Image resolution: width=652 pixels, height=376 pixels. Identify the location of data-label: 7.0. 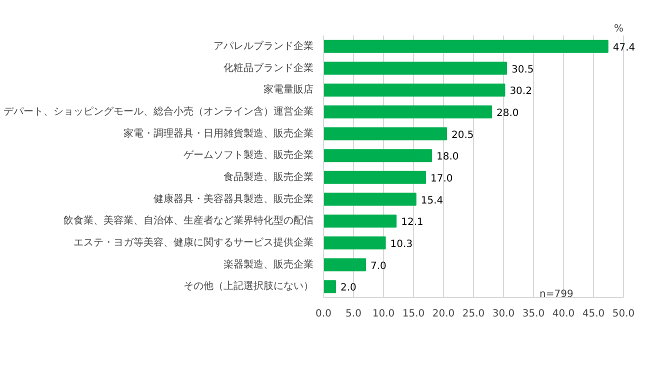
(378, 266).